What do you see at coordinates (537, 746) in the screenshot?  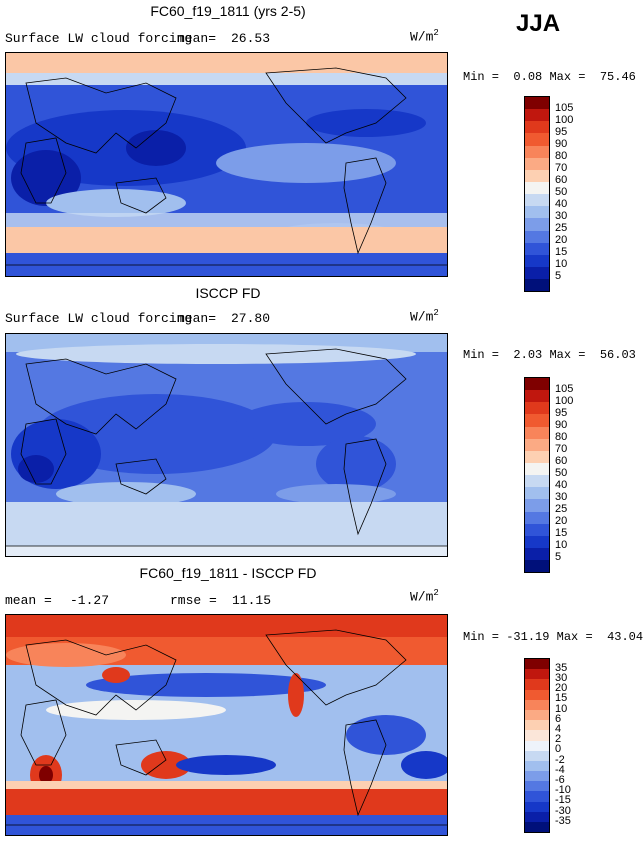 I see `panel-diff-colorbar` at bounding box center [537, 746].